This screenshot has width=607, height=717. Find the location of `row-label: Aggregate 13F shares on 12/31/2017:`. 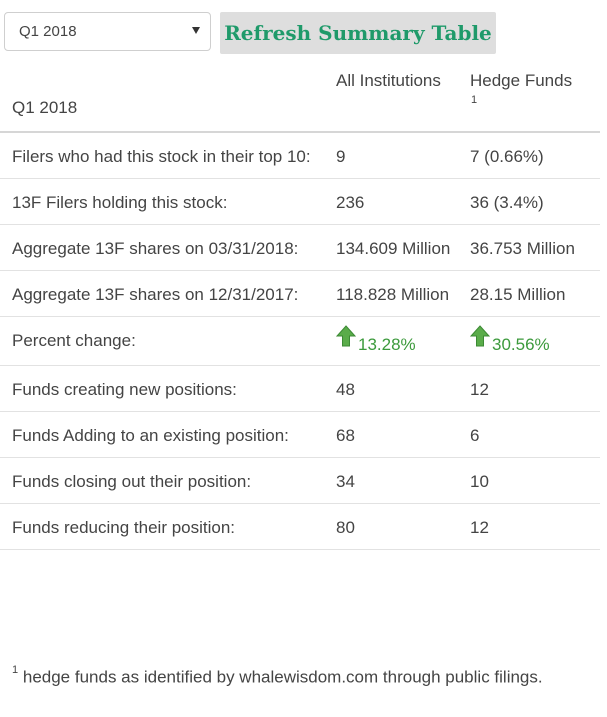

row-label: Aggregate 13F shares on 12/31/2017: is located at coordinates (161, 293).